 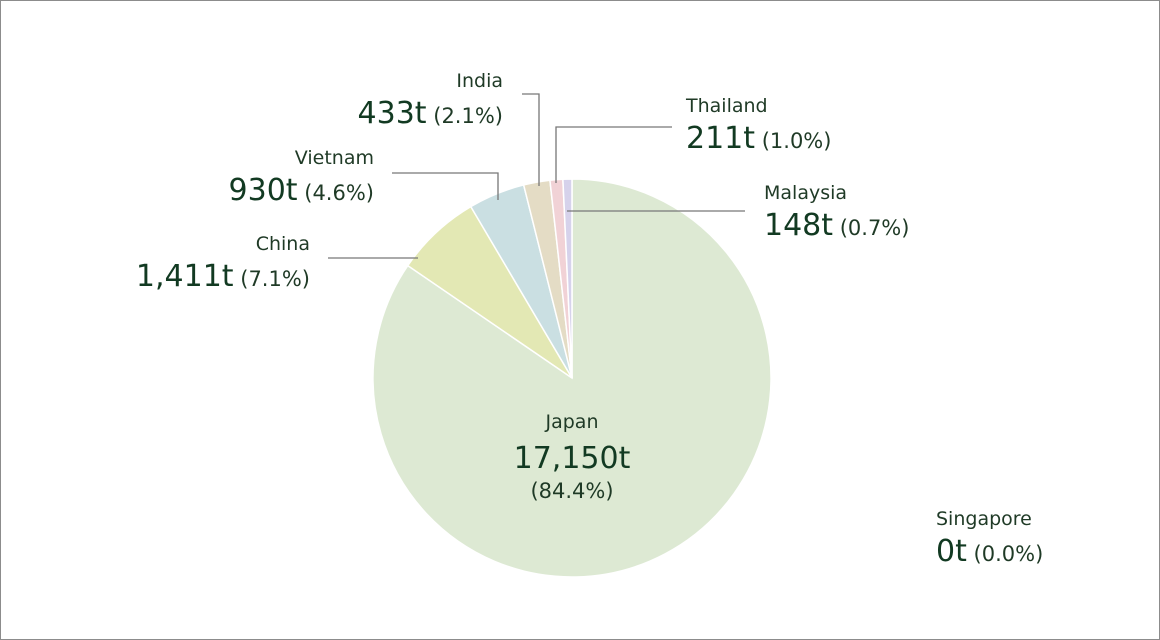 What do you see at coordinates (758, 138) in the screenshot?
I see `svg-text: 211t (1.0%)` at bounding box center [758, 138].